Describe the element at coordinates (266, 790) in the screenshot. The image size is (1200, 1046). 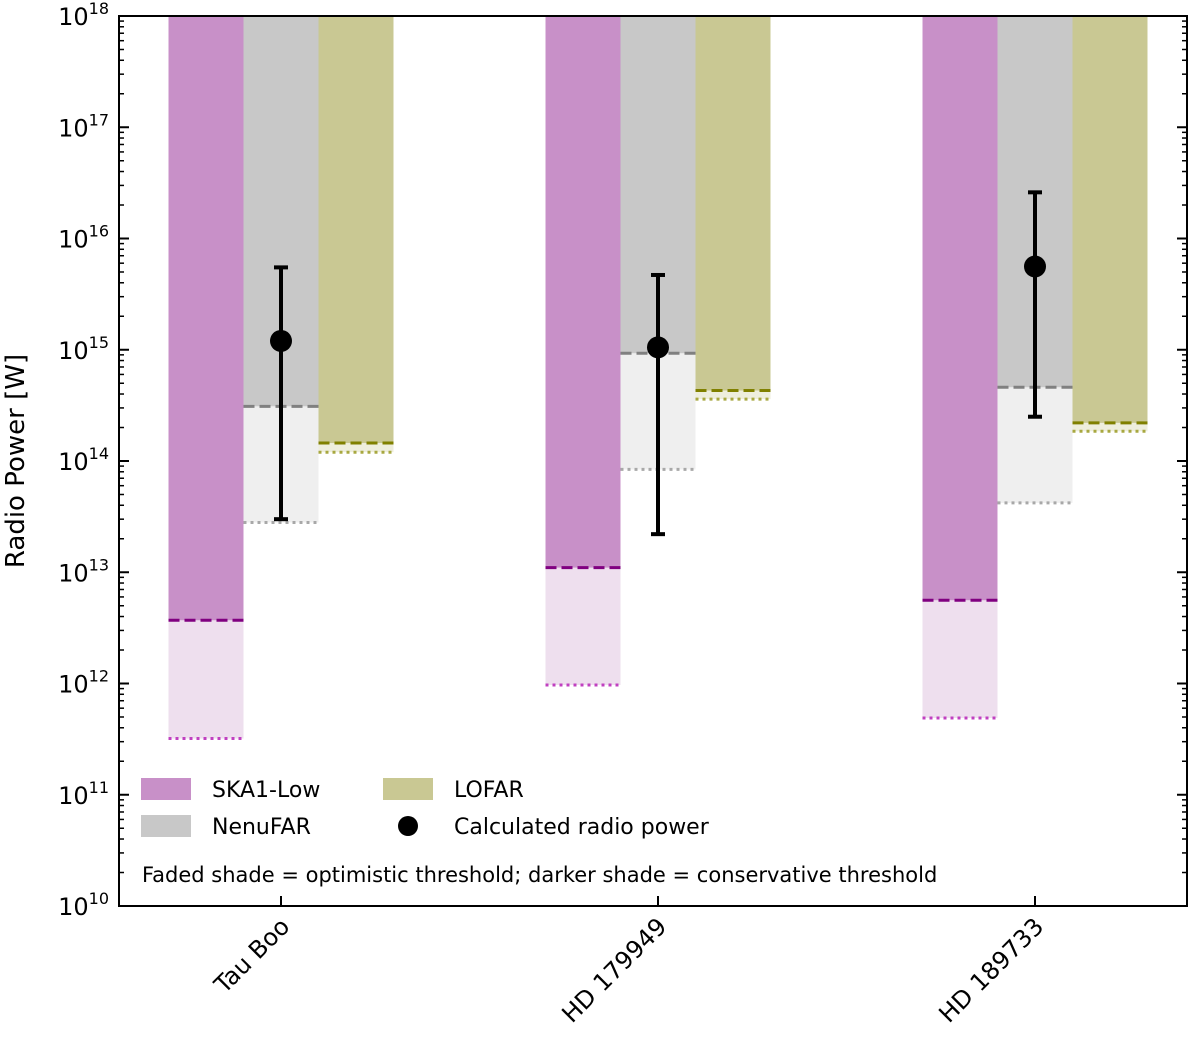
I see `legend-label-0: SKA1-Low` at that location.